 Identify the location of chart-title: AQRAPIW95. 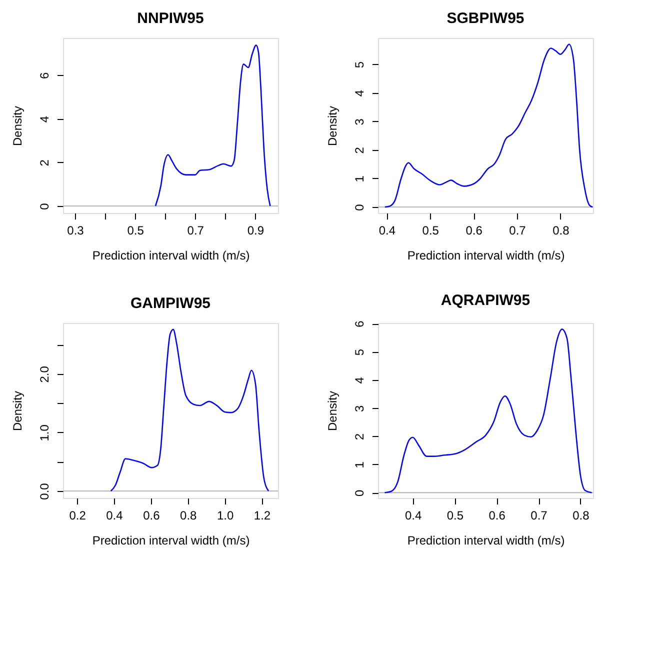
(485, 301).